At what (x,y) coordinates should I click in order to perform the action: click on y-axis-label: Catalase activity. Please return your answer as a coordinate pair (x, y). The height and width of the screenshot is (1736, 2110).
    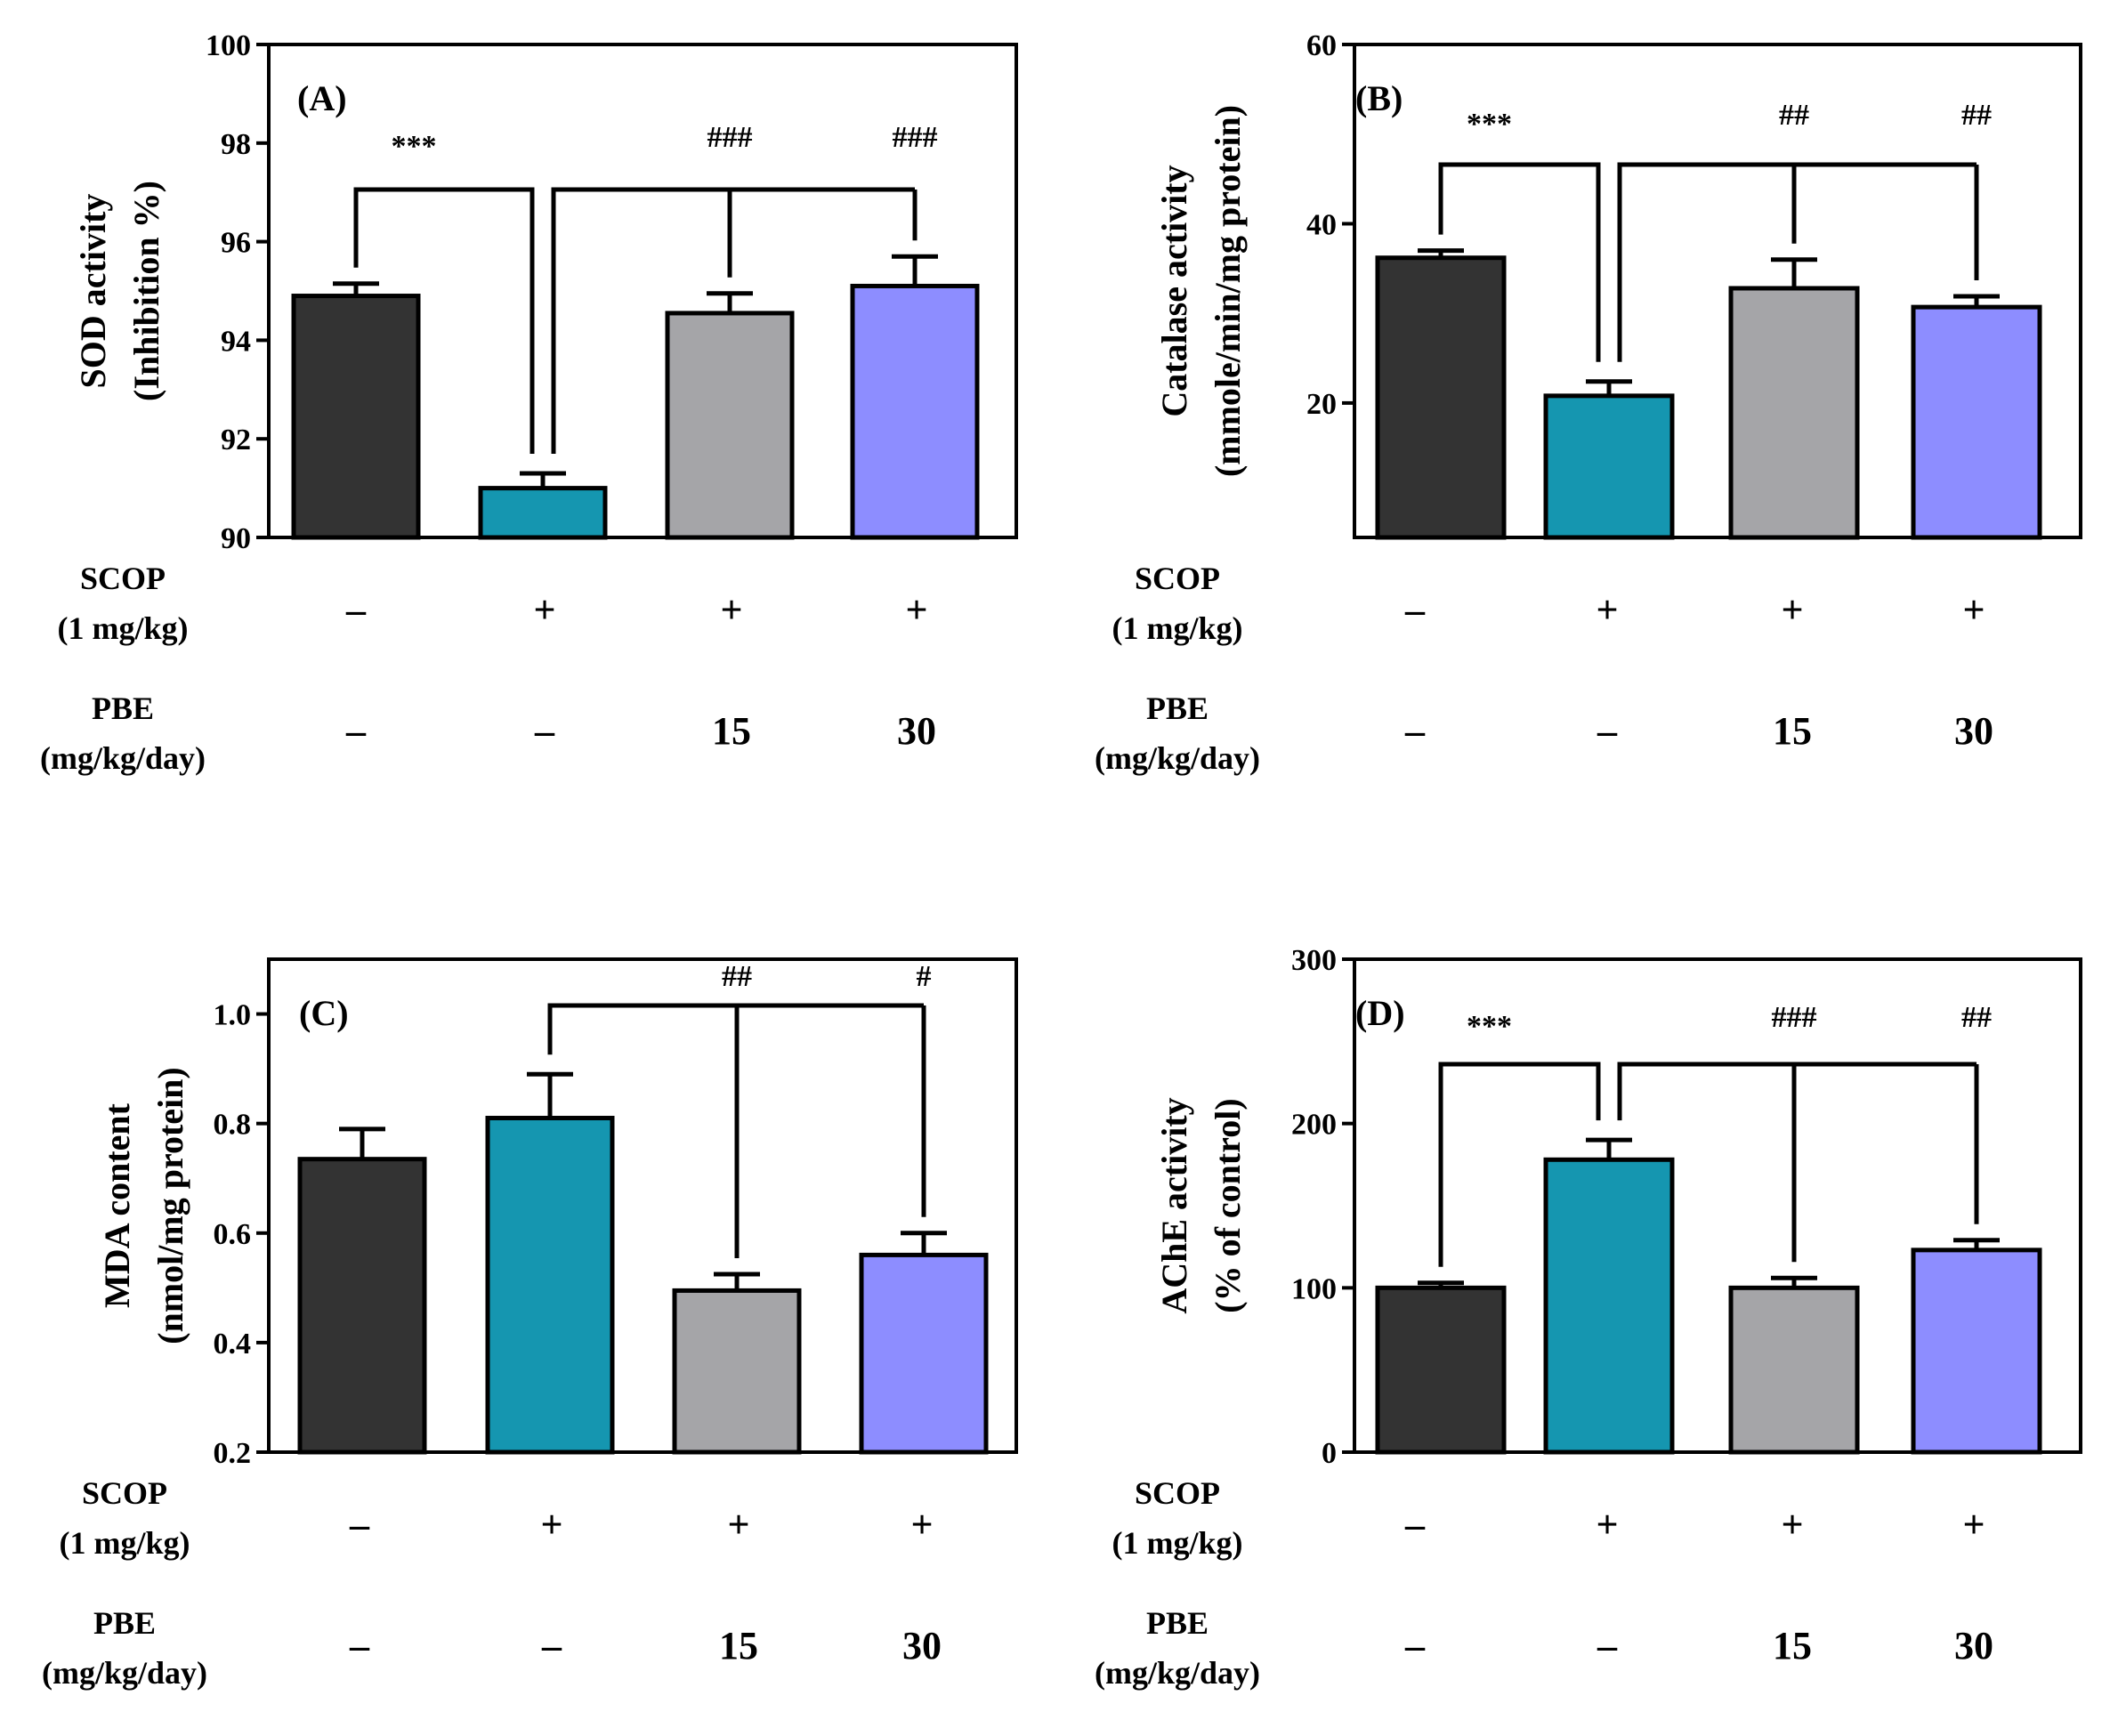
    Looking at the image, I should click on (1174, 290).